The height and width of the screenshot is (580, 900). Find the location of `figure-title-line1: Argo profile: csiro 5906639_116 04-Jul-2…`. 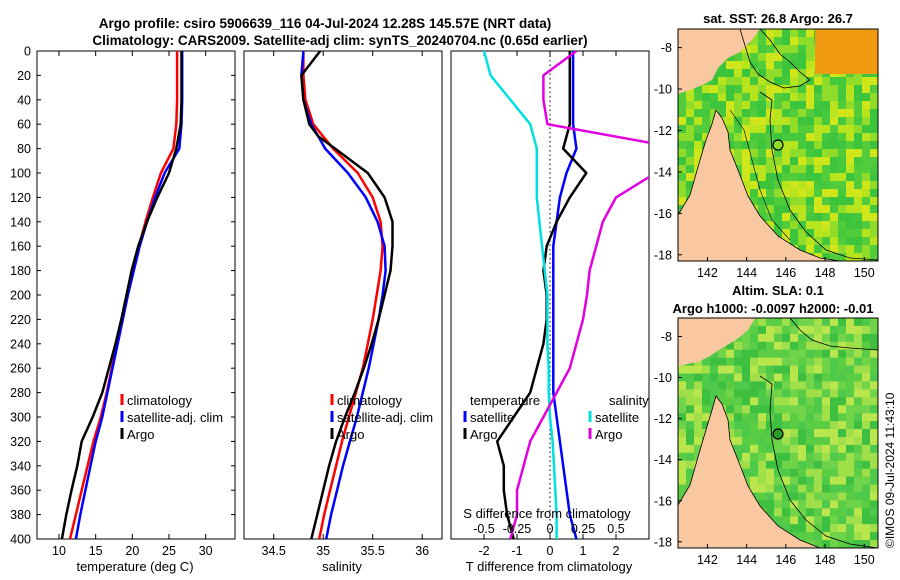

figure-title-line1: Argo profile: csiro 5906639_116 04-Jul-2… is located at coordinates (325, 23).